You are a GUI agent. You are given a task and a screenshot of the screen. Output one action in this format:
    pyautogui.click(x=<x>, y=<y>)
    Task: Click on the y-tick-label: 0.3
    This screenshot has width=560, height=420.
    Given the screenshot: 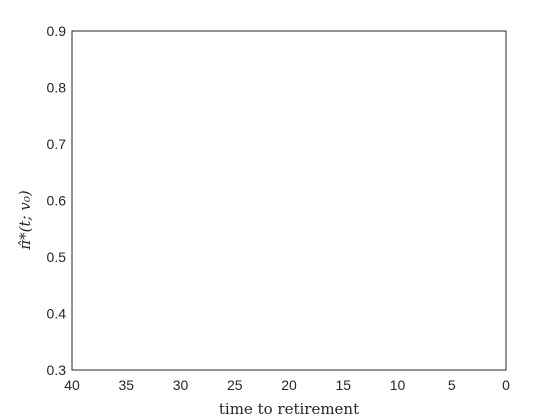 What is the action you would take?
    pyautogui.click(x=57, y=370)
    